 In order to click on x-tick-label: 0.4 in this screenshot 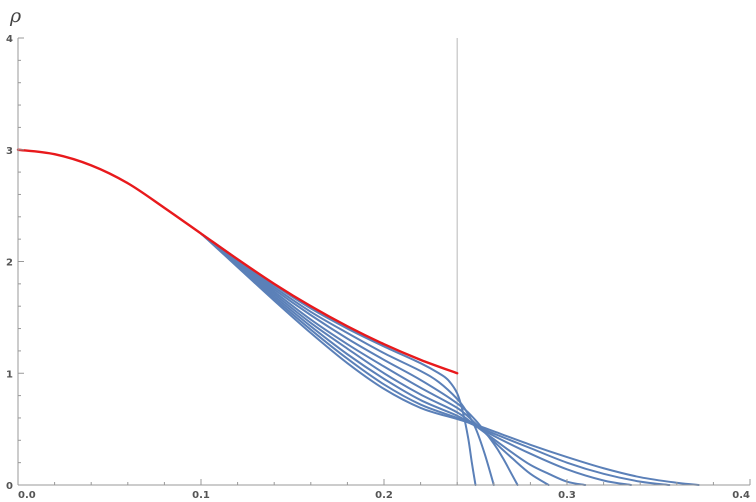, I will do `click(741, 495)`.